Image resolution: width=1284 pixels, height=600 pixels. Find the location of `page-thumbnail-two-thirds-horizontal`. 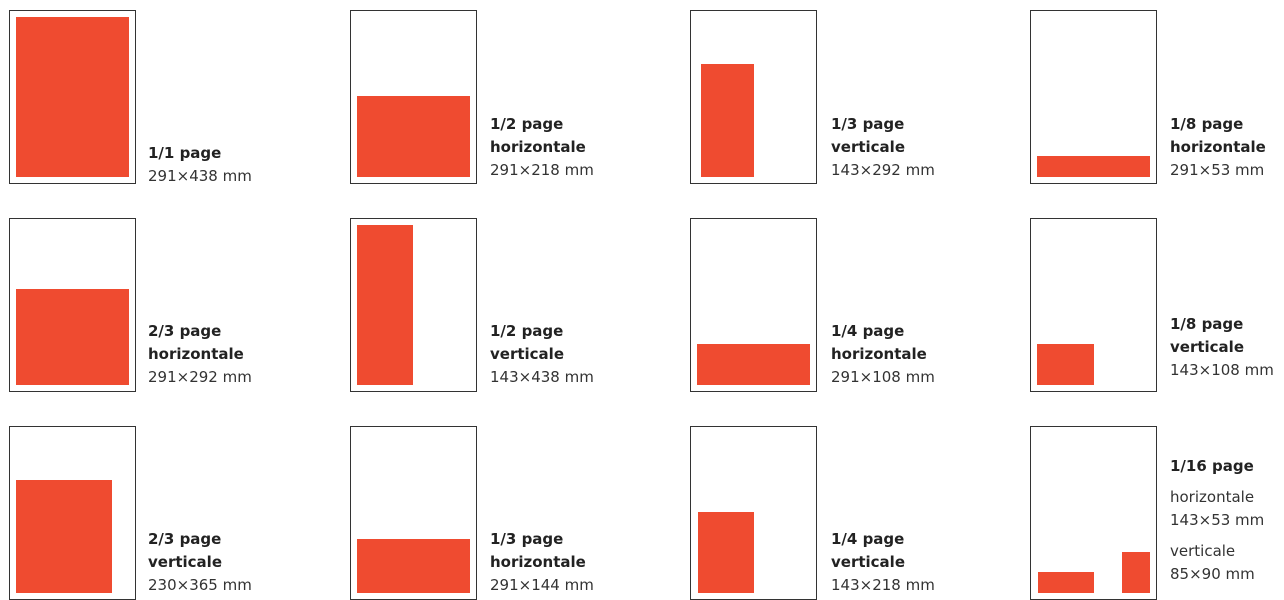

page-thumbnail-two-thirds-horizontal is located at coordinates (72, 305).